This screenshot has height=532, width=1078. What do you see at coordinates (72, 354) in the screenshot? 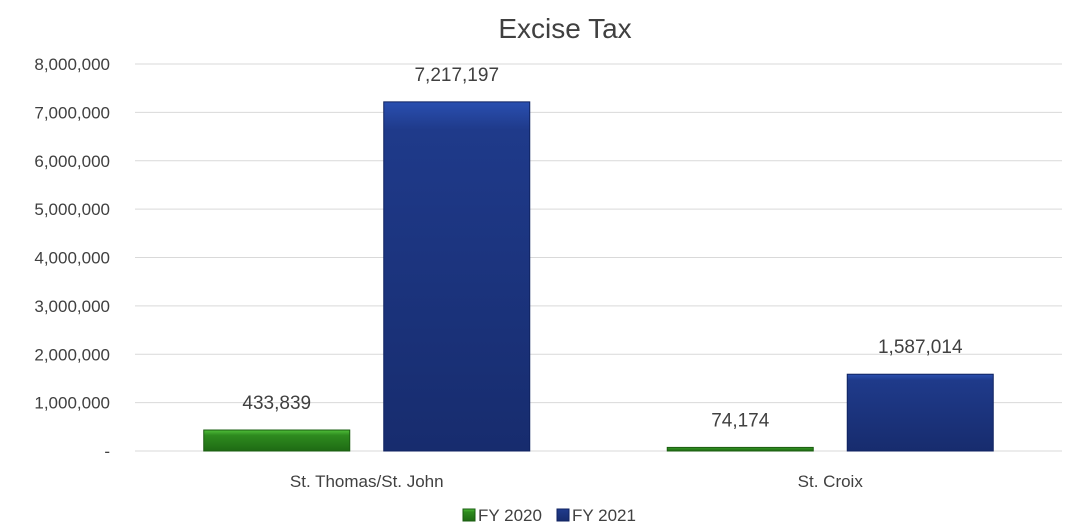
I see `y-tick-label: 2,000,000` at bounding box center [72, 354].